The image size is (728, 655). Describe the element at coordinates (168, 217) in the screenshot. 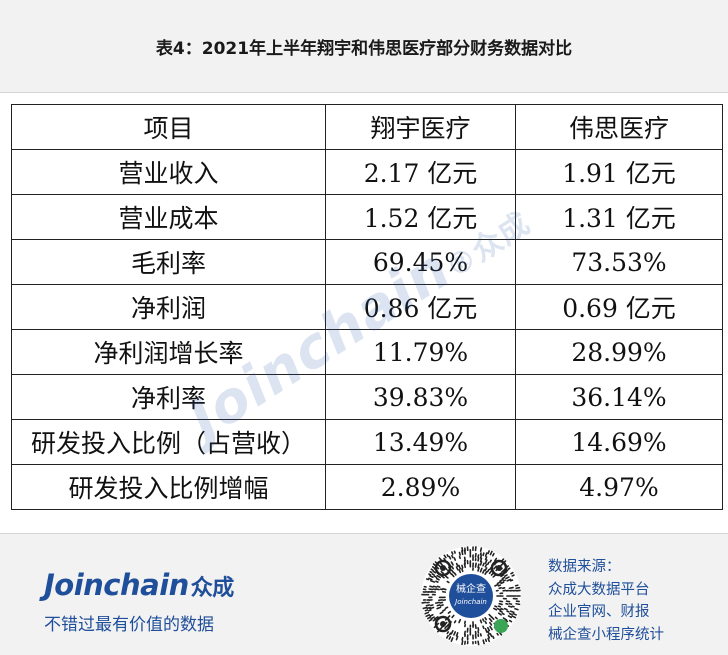

I see `row-label: 营业成本` at that location.